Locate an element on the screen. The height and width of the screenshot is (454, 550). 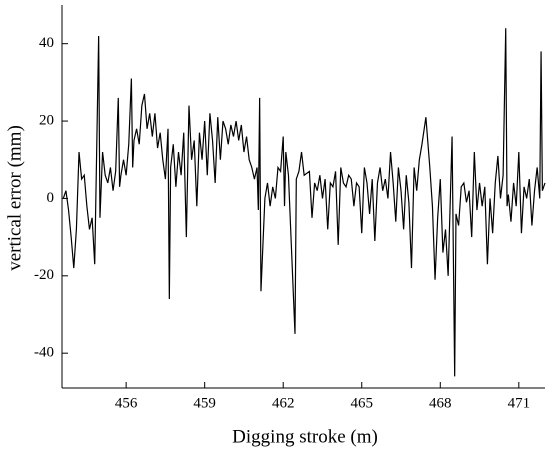
y-tick-label: 40 is located at coordinates (46, 43).